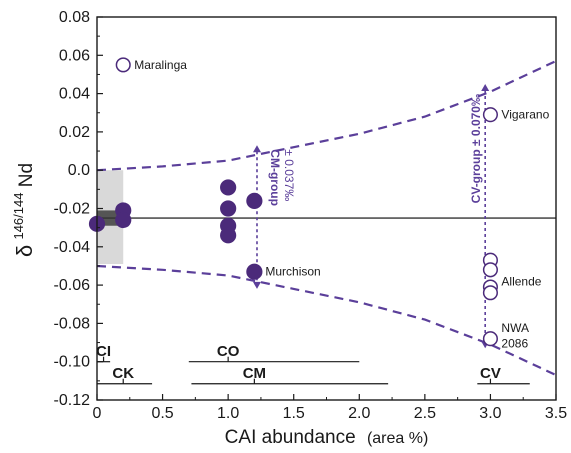 This screenshot has height=453, width=571. I want to click on x-tick-label: 0, so click(97, 413).